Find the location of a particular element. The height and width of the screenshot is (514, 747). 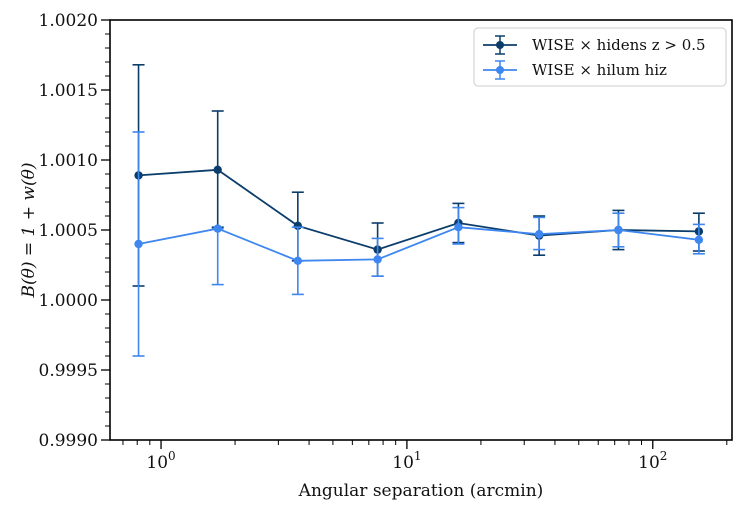

legend-label: WISE × hidens z > 0.5 is located at coordinates (619, 45).